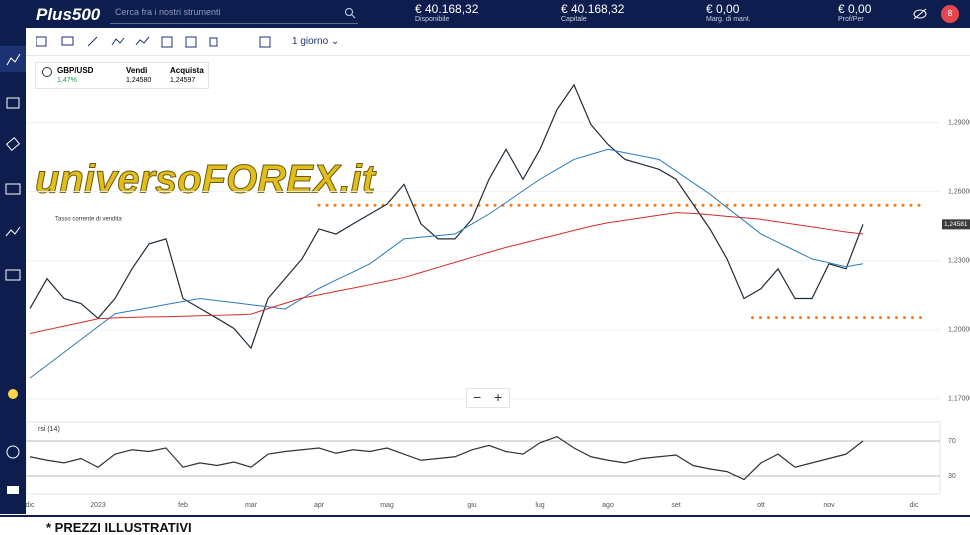 Image resolution: width=970 pixels, height=535 pixels. What do you see at coordinates (387, 505) in the screenshot?
I see `x-tick-label: mag` at bounding box center [387, 505].